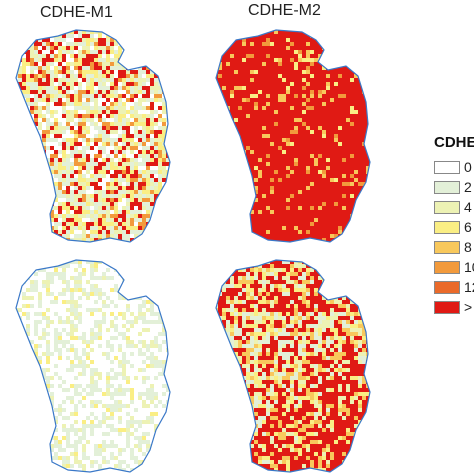 Image resolution: width=474 pixels, height=474 pixels. I want to click on legend-item: 12, so click(454, 288).